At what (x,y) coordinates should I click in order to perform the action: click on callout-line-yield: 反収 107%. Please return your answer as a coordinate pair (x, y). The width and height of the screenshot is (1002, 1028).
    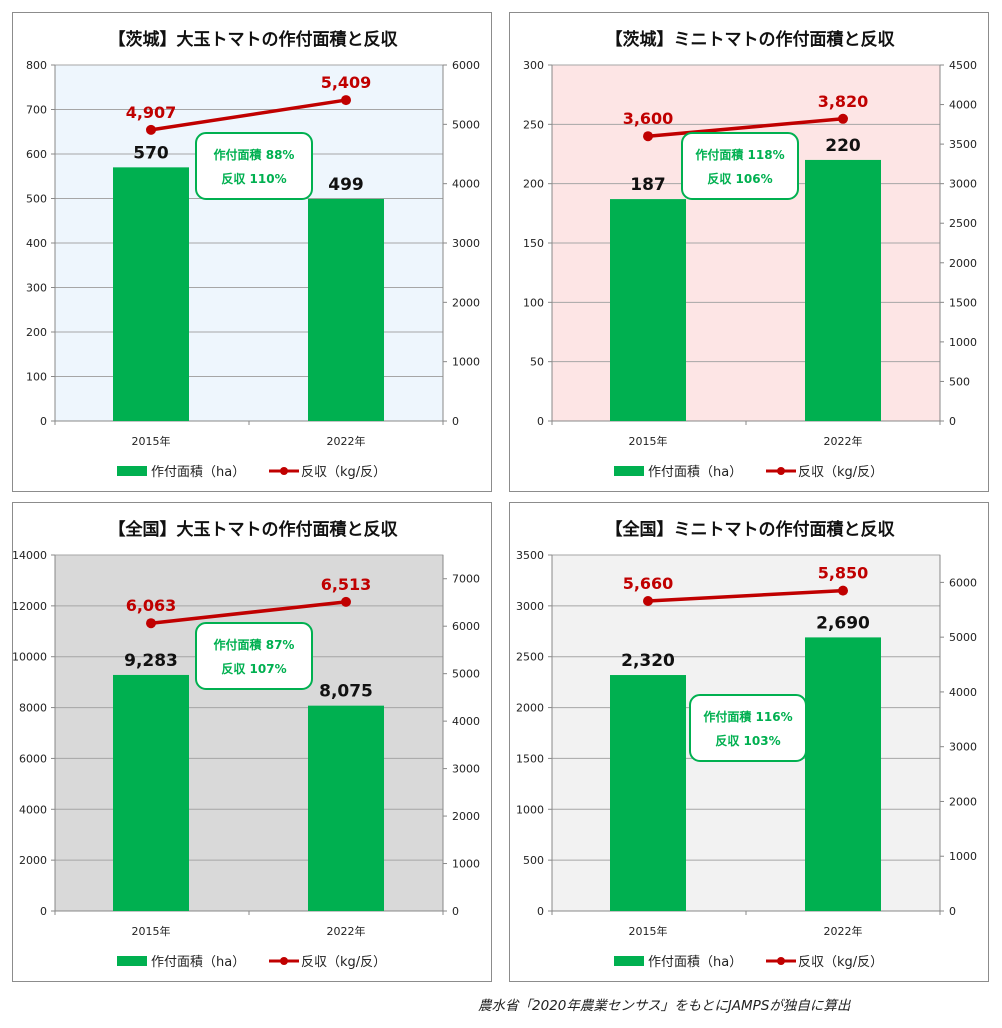
    Looking at the image, I should click on (253, 668).